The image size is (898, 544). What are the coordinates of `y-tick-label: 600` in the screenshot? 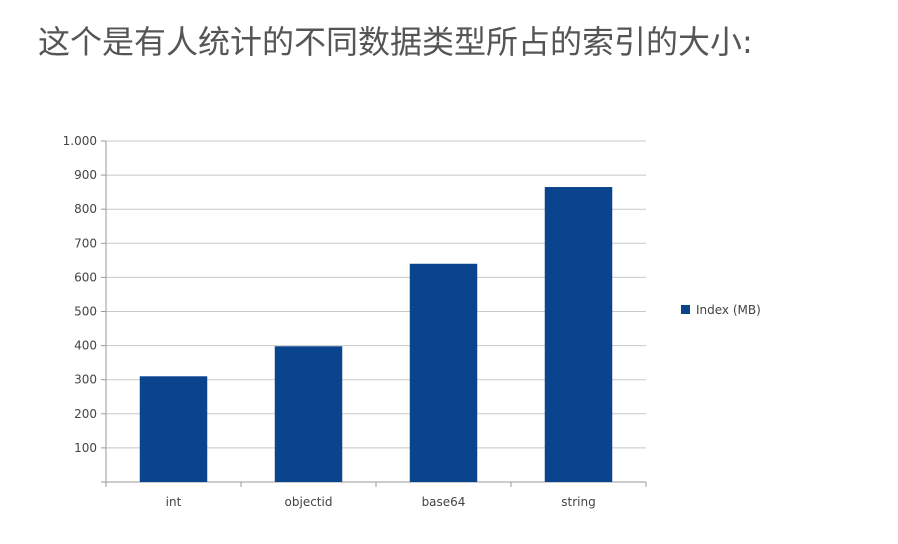 It's located at (85, 277).